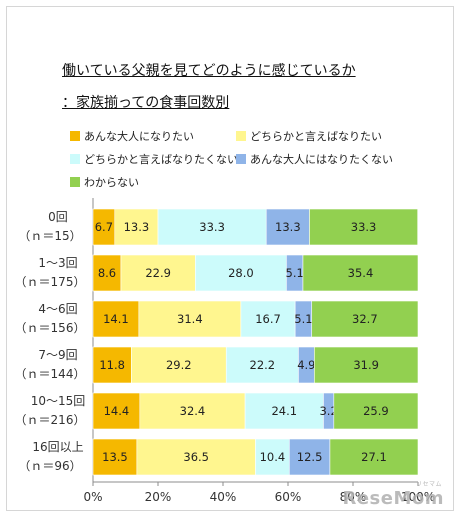  I want to click on data-label-1-0: 8.6, so click(107, 273).